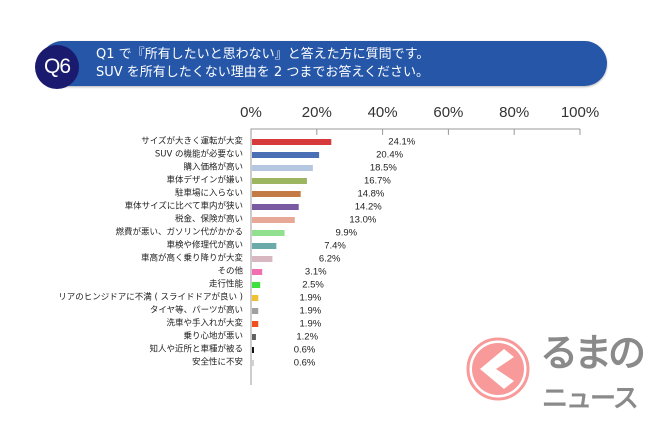 Image resolution: width=650 pixels, height=433 pixels. Describe the element at coordinates (192, 141) in the screenshot. I see `category-label: サイズが大きく運転が大変` at that location.